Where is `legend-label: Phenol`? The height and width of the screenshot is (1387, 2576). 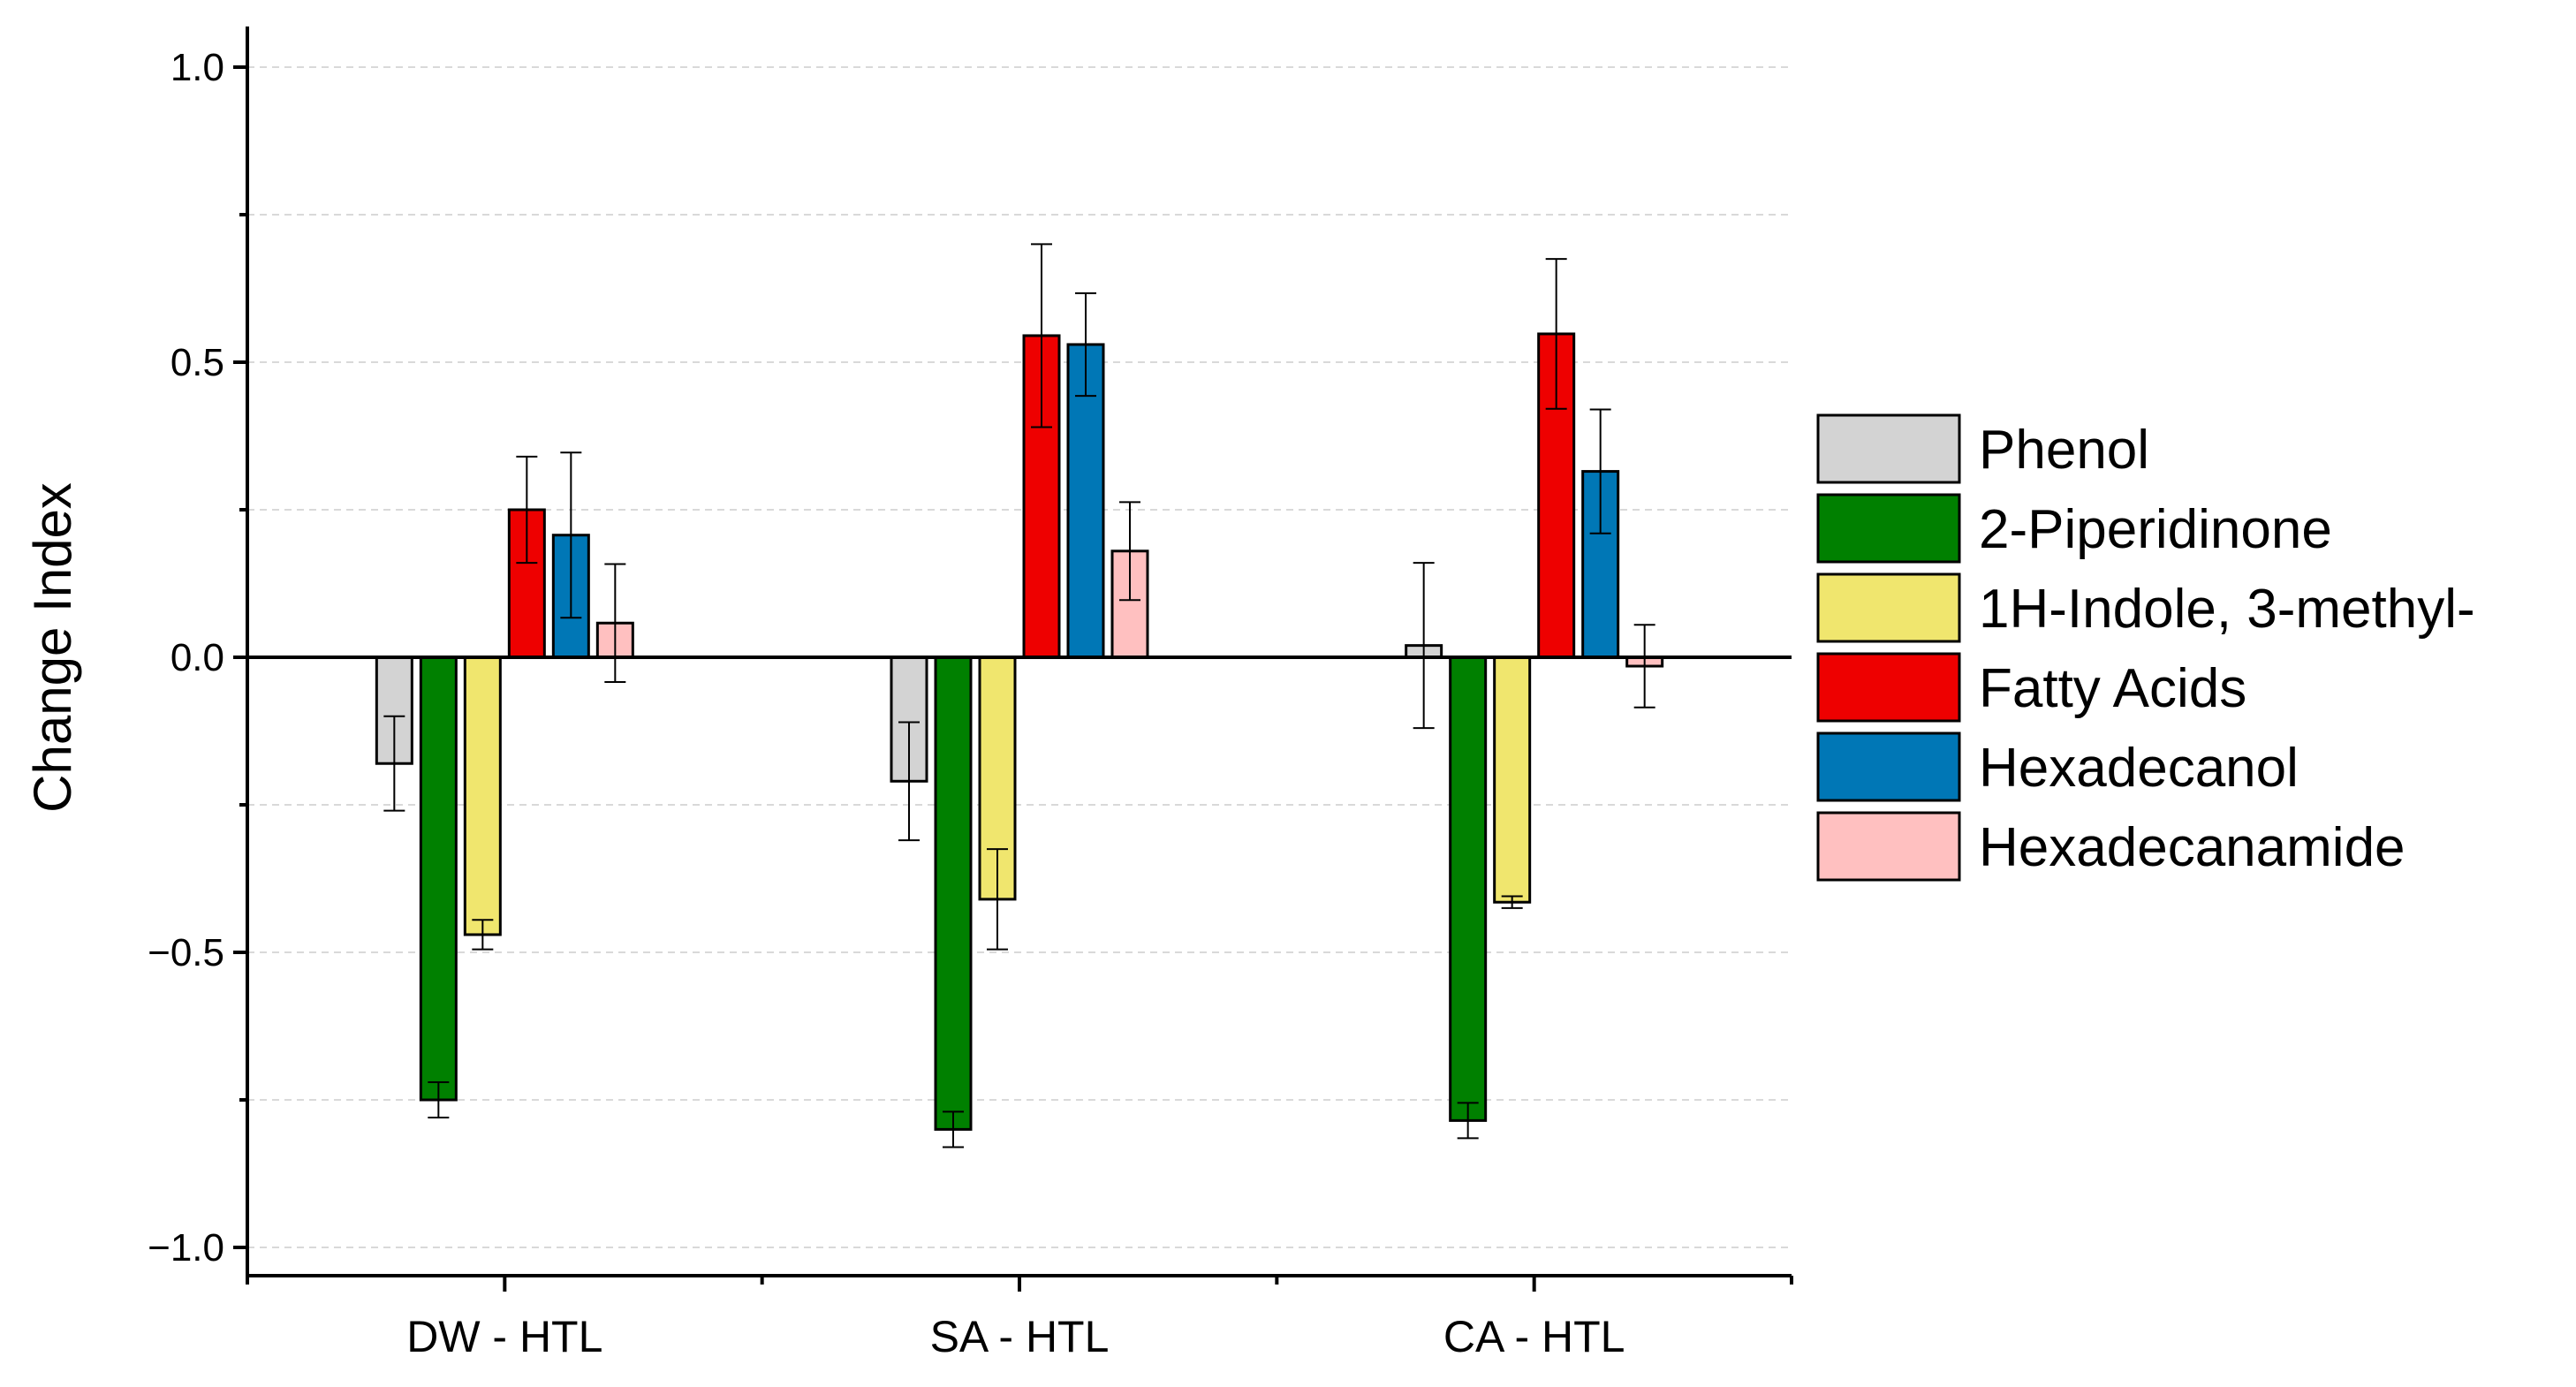
legend-label: Phenol is located at coordinates (2064, 451).